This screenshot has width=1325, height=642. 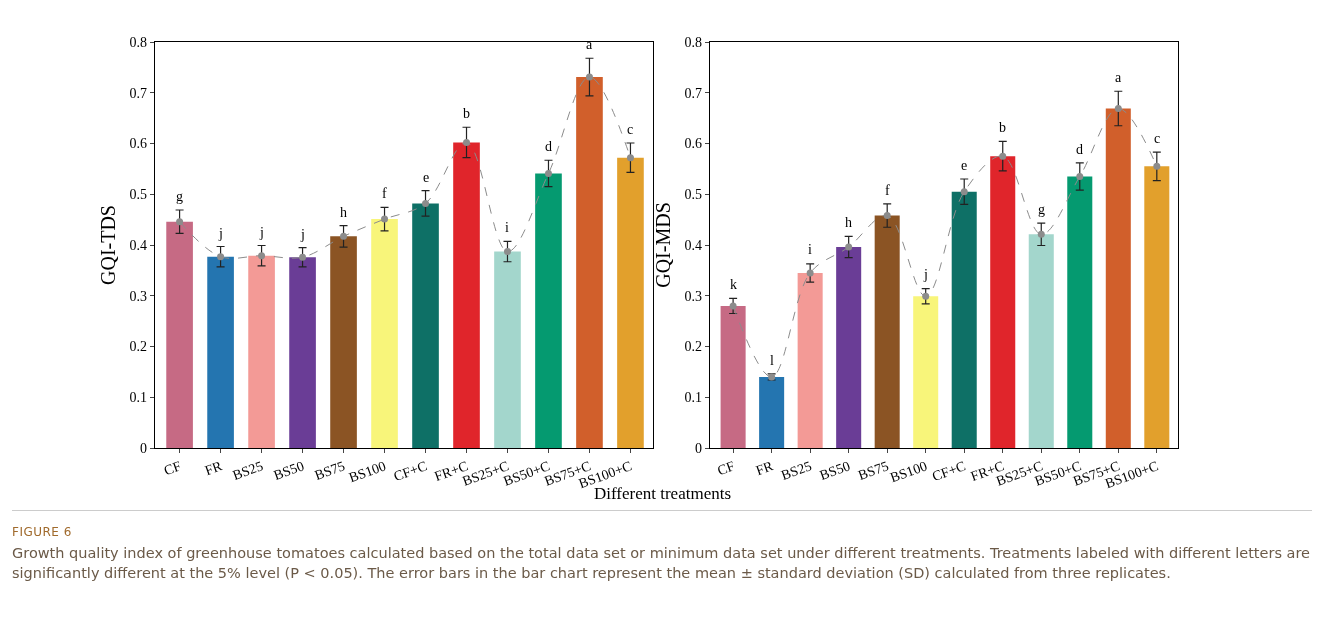 What do you see at coordinates (662, 563) in the screenshot?
I see `text: Growth quality index of greenhouse tomatoes calculated based on the total data set or minimum data set under different treatments. Treatments labeled with different letters are significantly different at the 5% level (P < 0.05). The error bars in the bar chart represent the mean ± standard deviation (SD) calculated from three replicates.` at bounding box center [662, 563].